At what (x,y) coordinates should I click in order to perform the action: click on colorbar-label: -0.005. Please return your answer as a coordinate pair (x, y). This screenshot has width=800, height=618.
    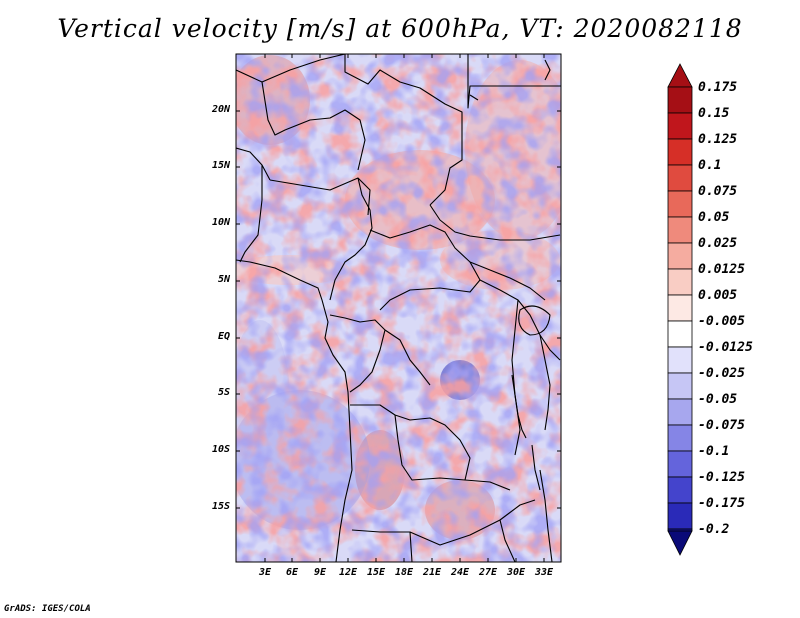
    Looking at the image, I should click on (721, 321).